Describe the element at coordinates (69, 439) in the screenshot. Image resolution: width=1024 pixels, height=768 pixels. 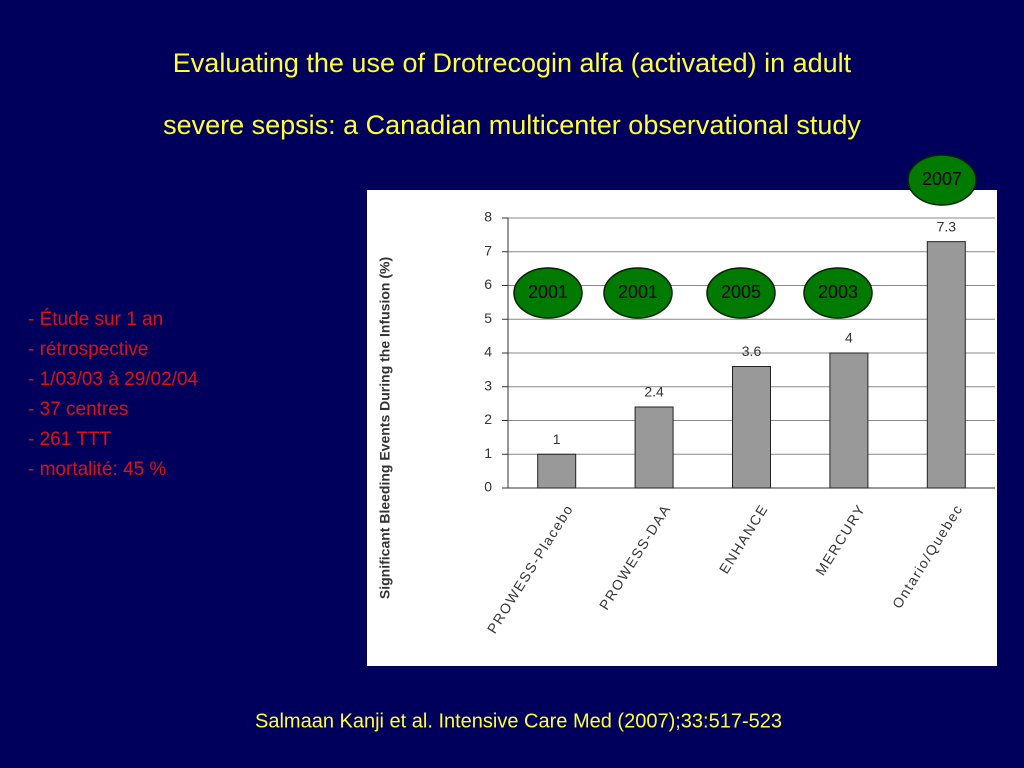
I see `bullet: - 261 TTT` at that location.